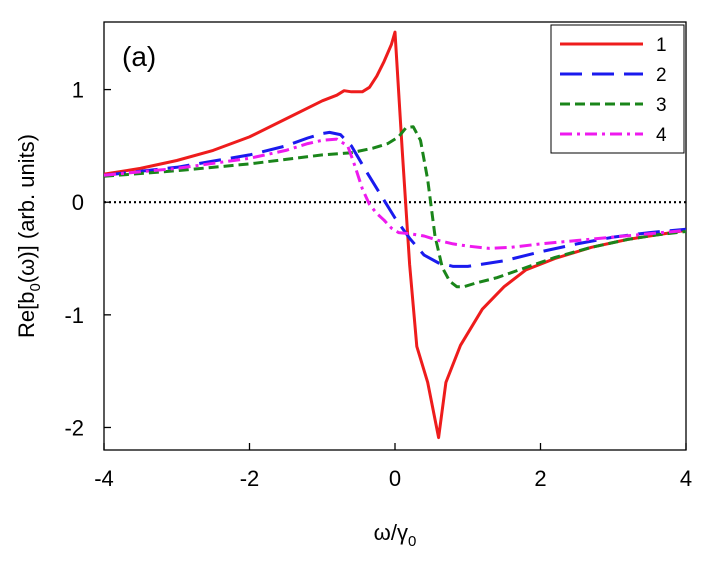 This screenshot has height=562, width=713. What do you see at coordinates (104, 478) in the screenshot?
I see `x-tick-label: -4` at bounding box center [104, 478].